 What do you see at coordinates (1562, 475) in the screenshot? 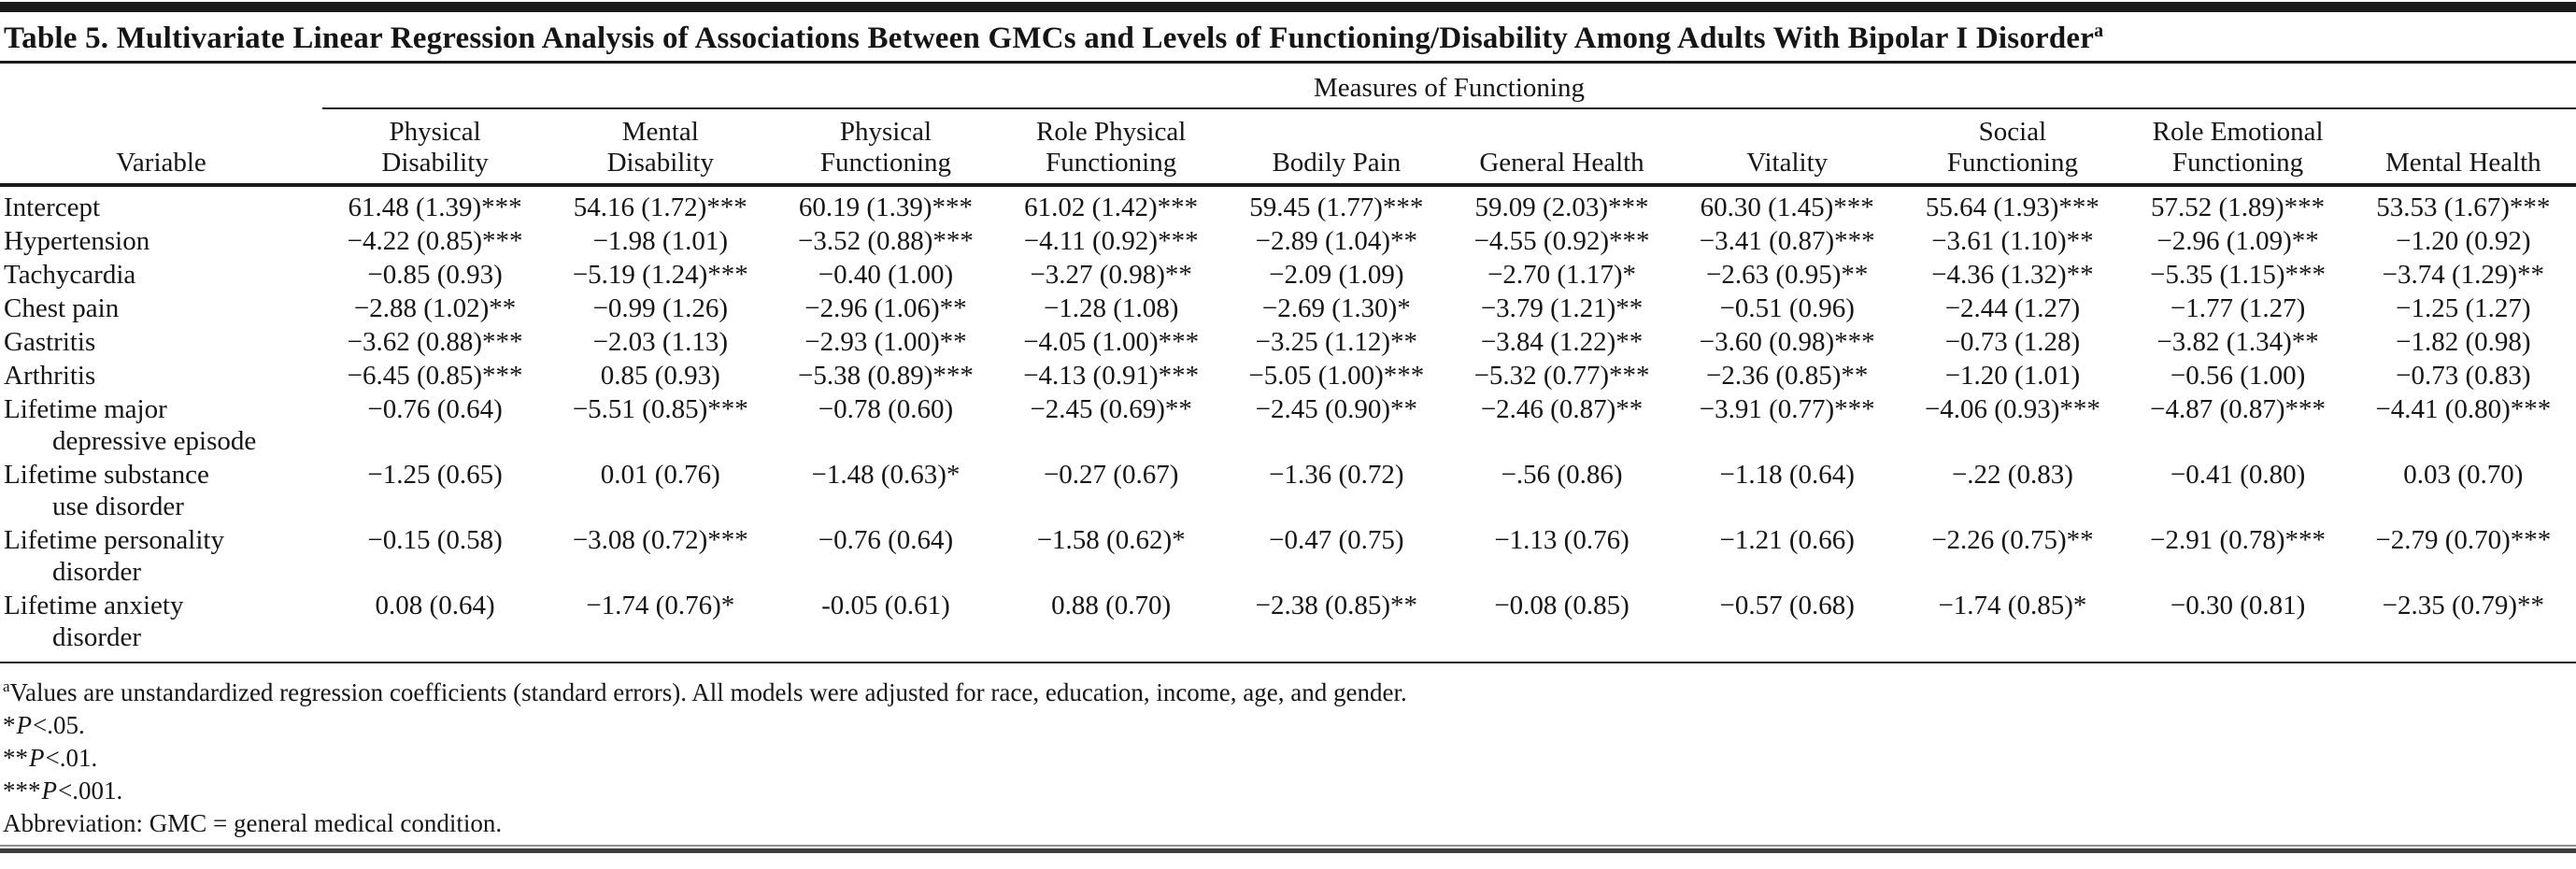
I see `value-cell: −.56 (0.86)` at bounding box center [1562, 475].